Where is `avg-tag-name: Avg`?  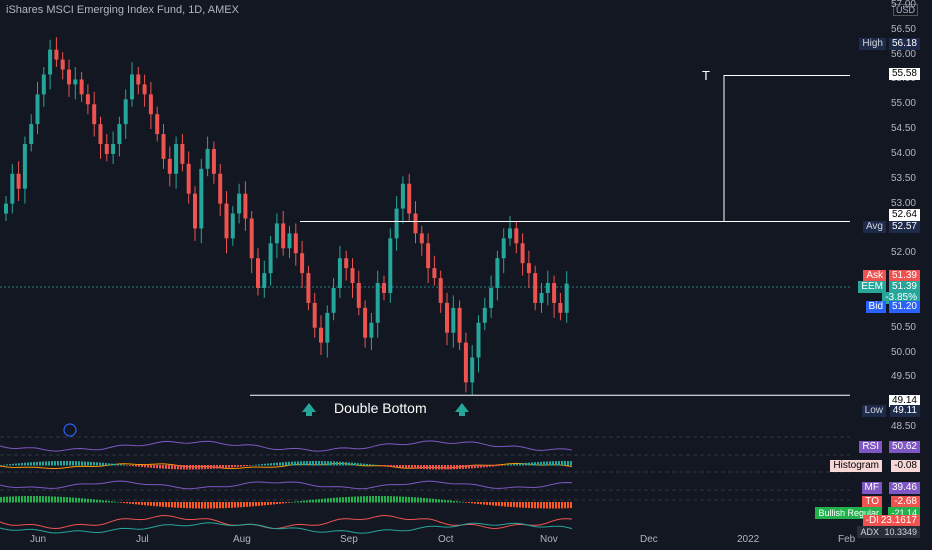
avg-tag-name: Avg is located at coordinates (874, 227).